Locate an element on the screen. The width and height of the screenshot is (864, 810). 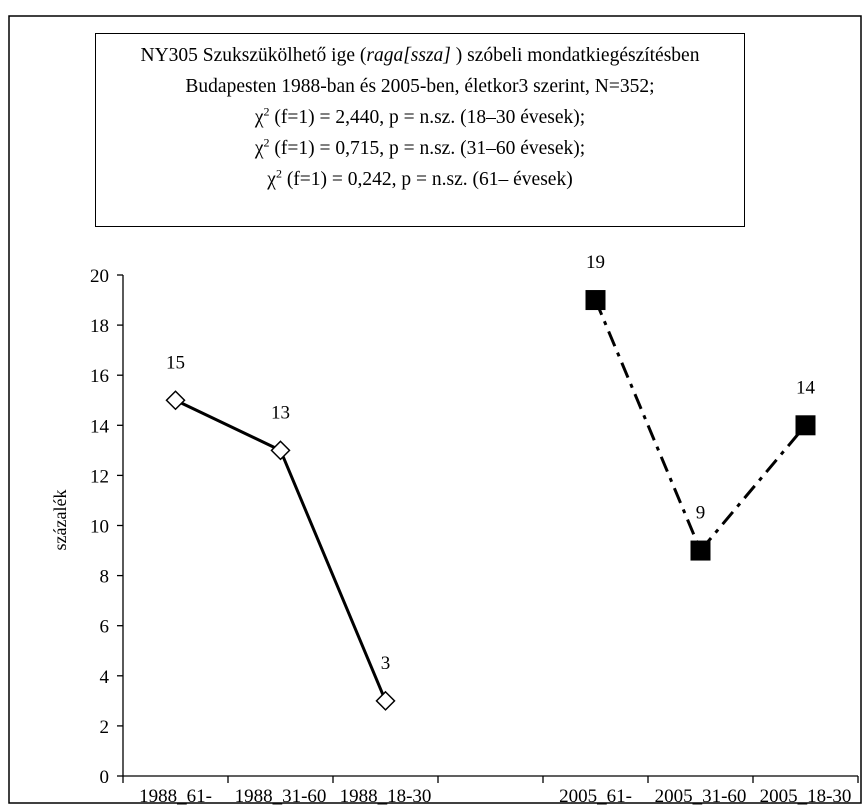
y-tick-label: 14 is located at coordinates (100, 426).